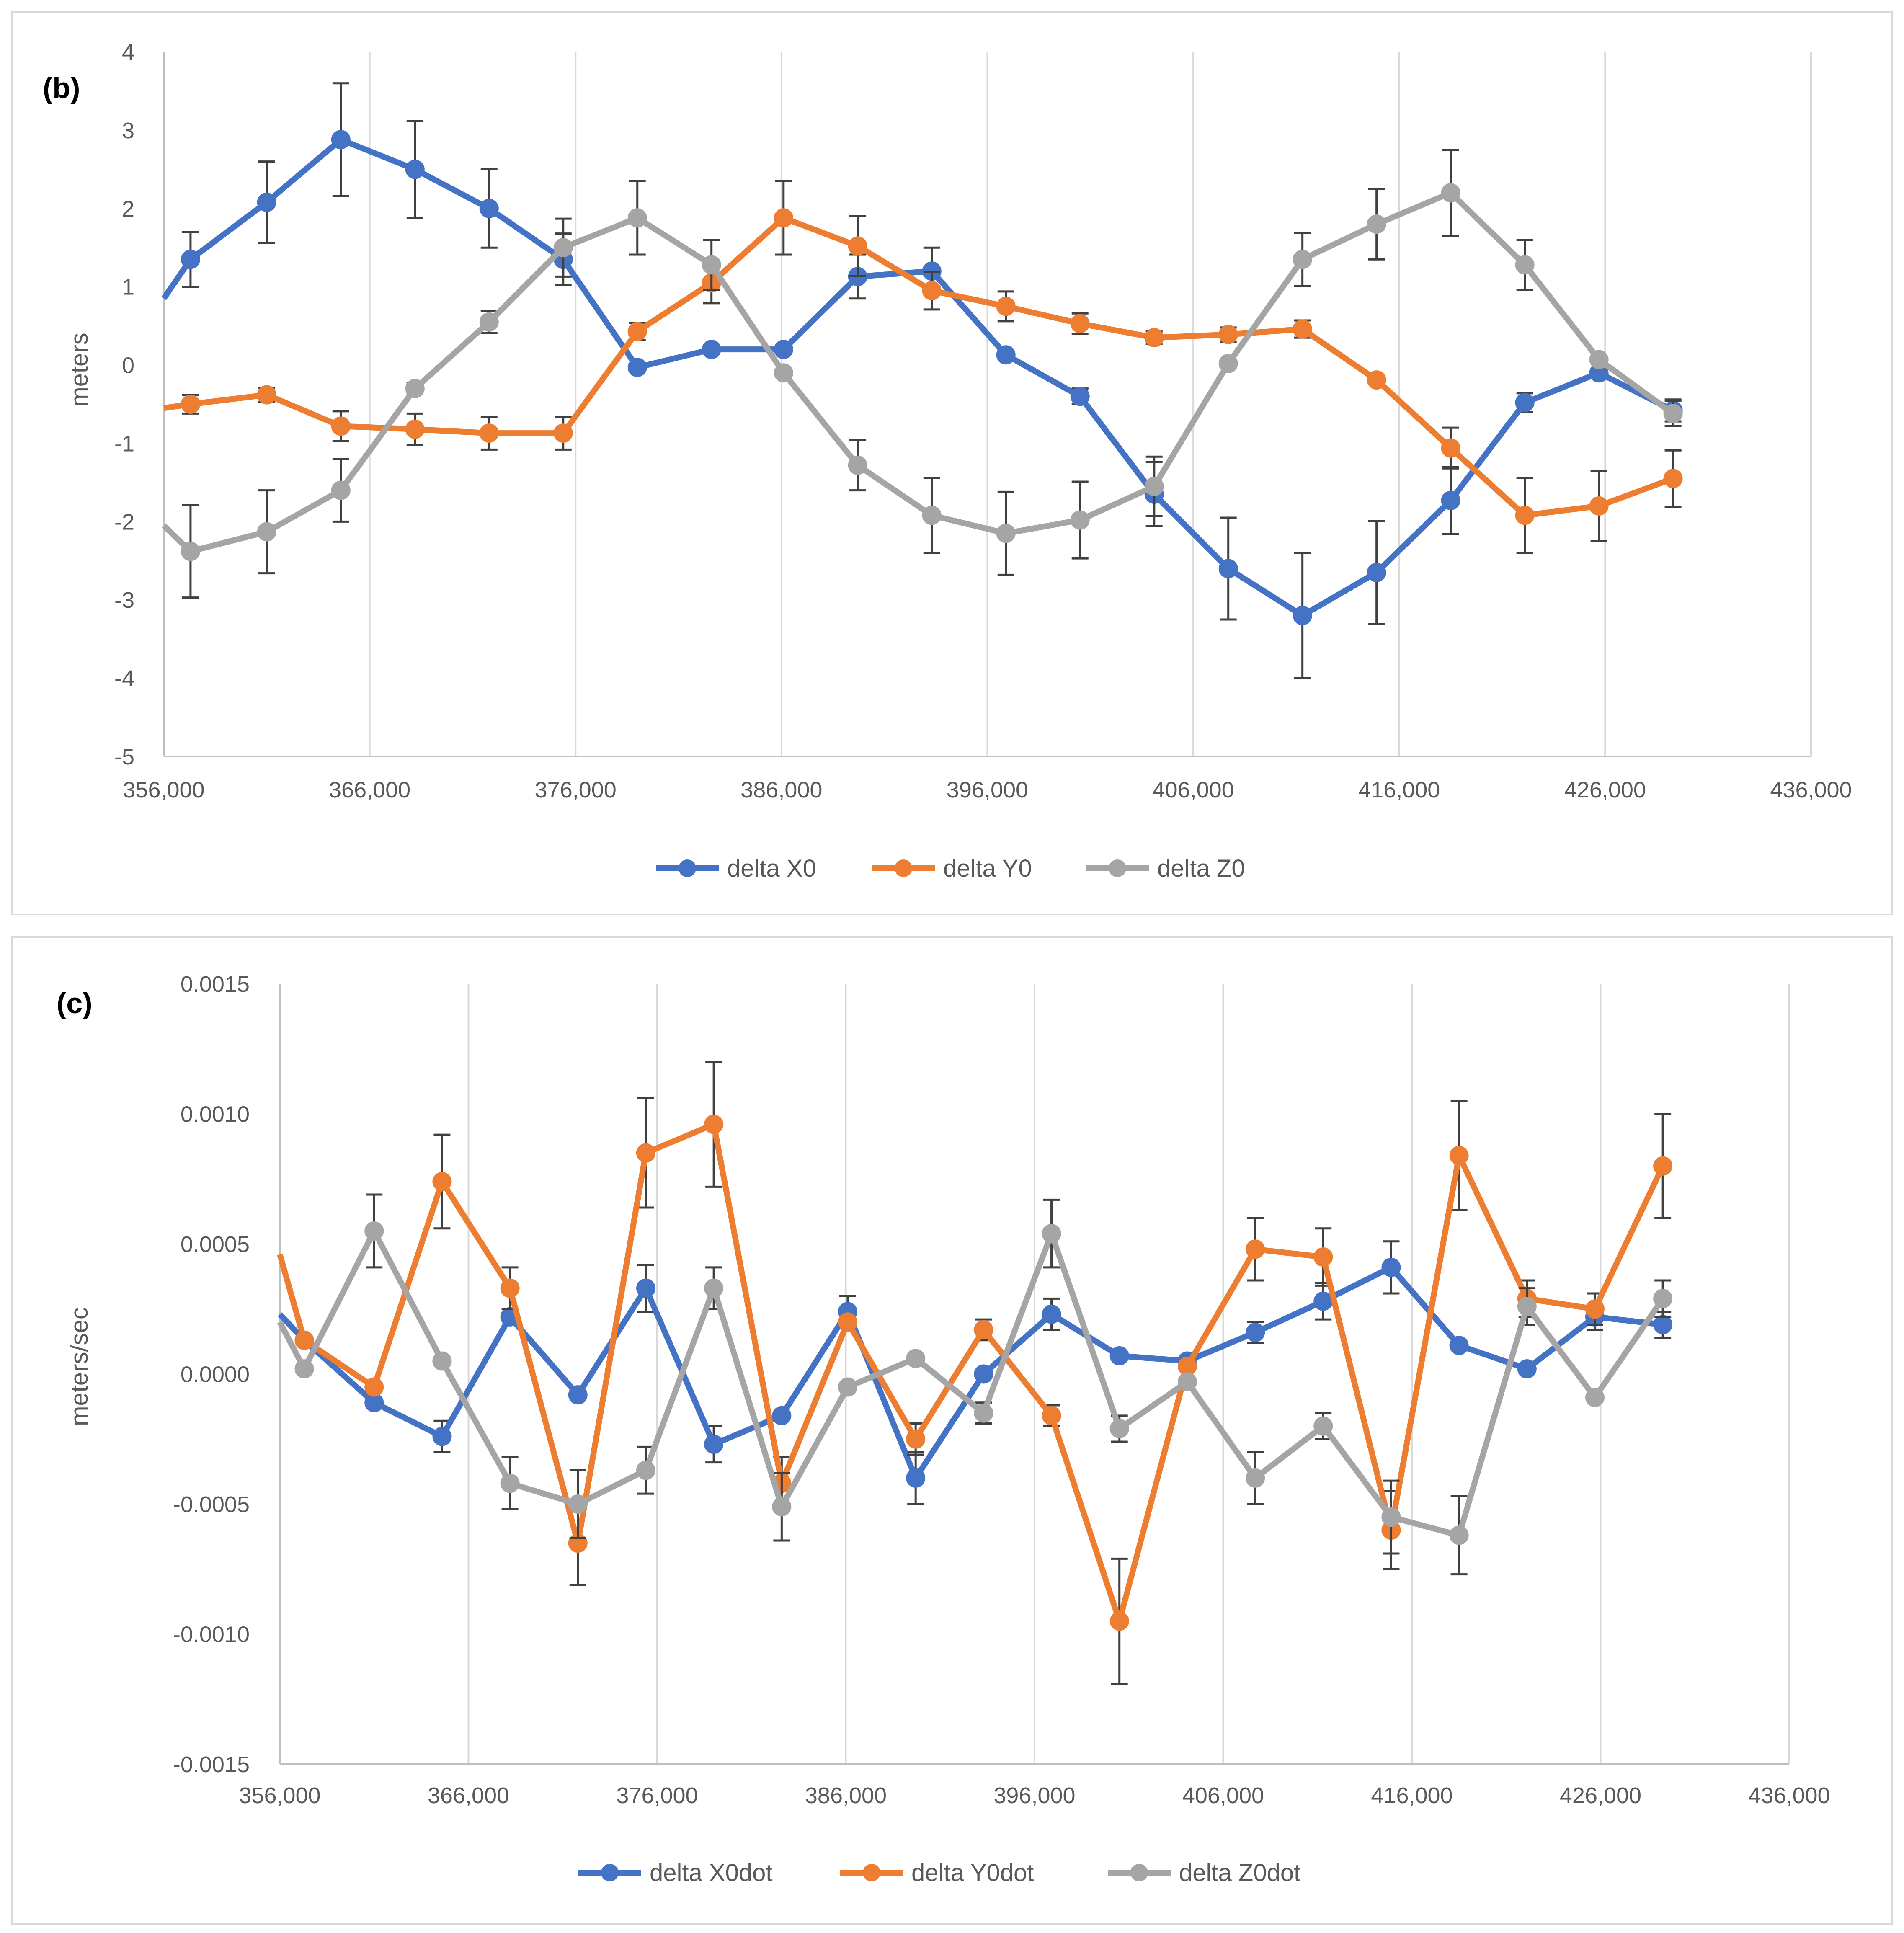  Describe the element at coordinates (918, 367) in the screenshot. I see `series-line` at that location.